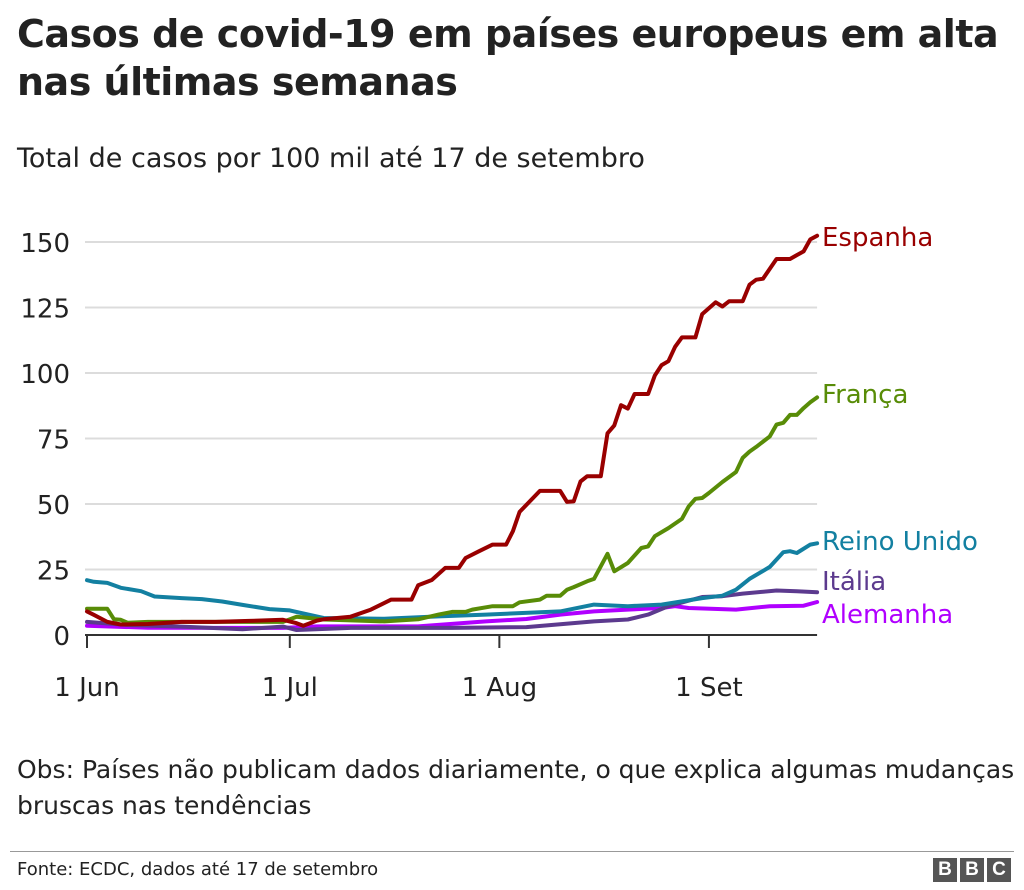 The height and width of the screenshot is (890, 1024). What do you see at coordinates (53, 572) in the screenshot?
I see `y-tick-label: 25` at bounding box center [53, 572].